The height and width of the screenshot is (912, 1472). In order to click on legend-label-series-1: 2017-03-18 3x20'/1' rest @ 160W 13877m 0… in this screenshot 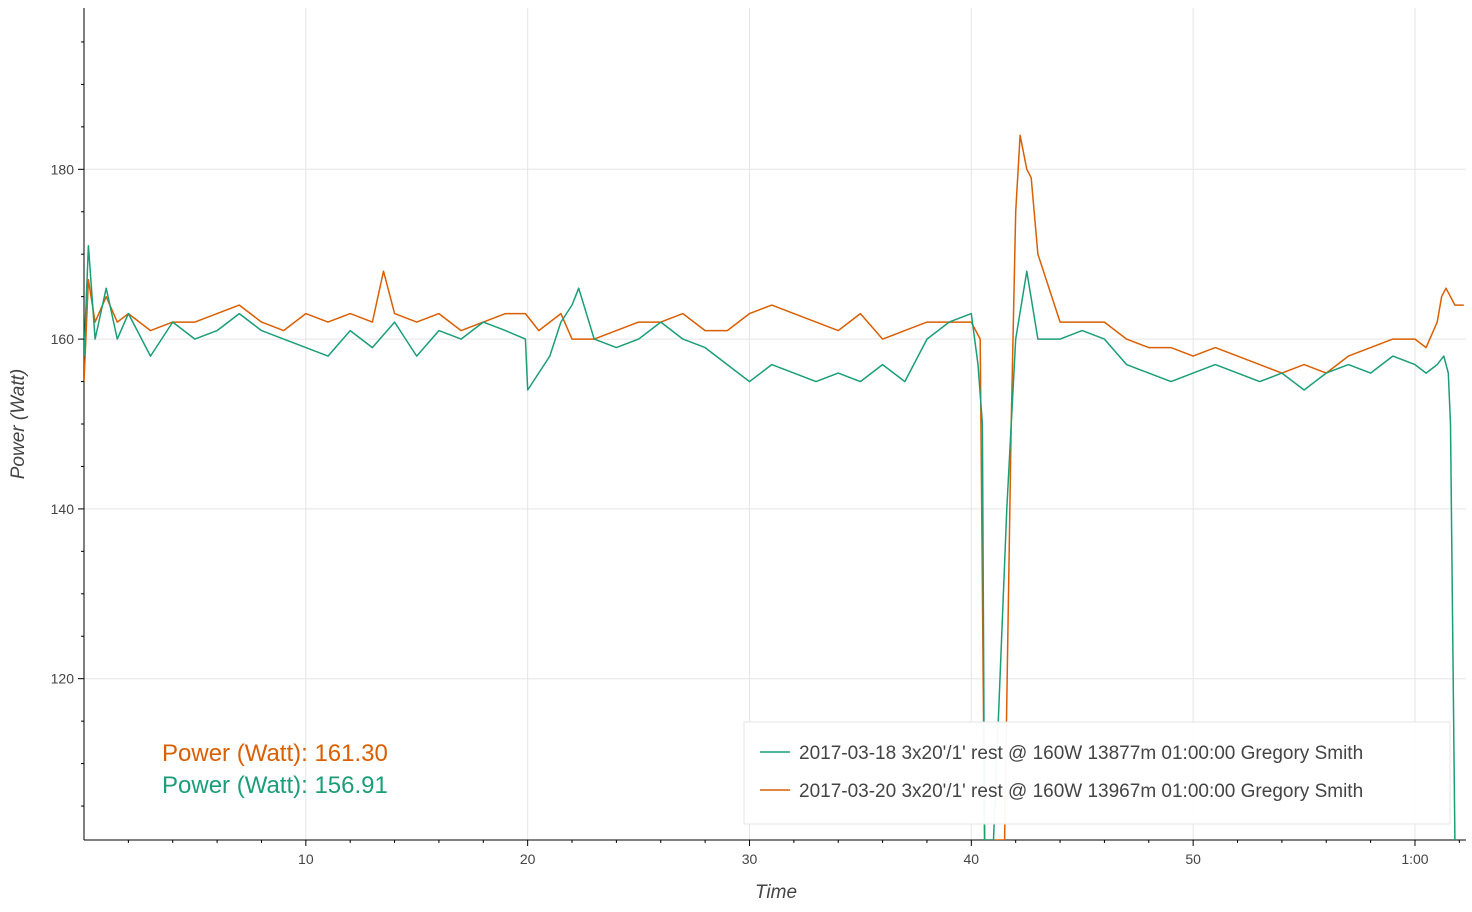, I will do `click(1081, 753)`.